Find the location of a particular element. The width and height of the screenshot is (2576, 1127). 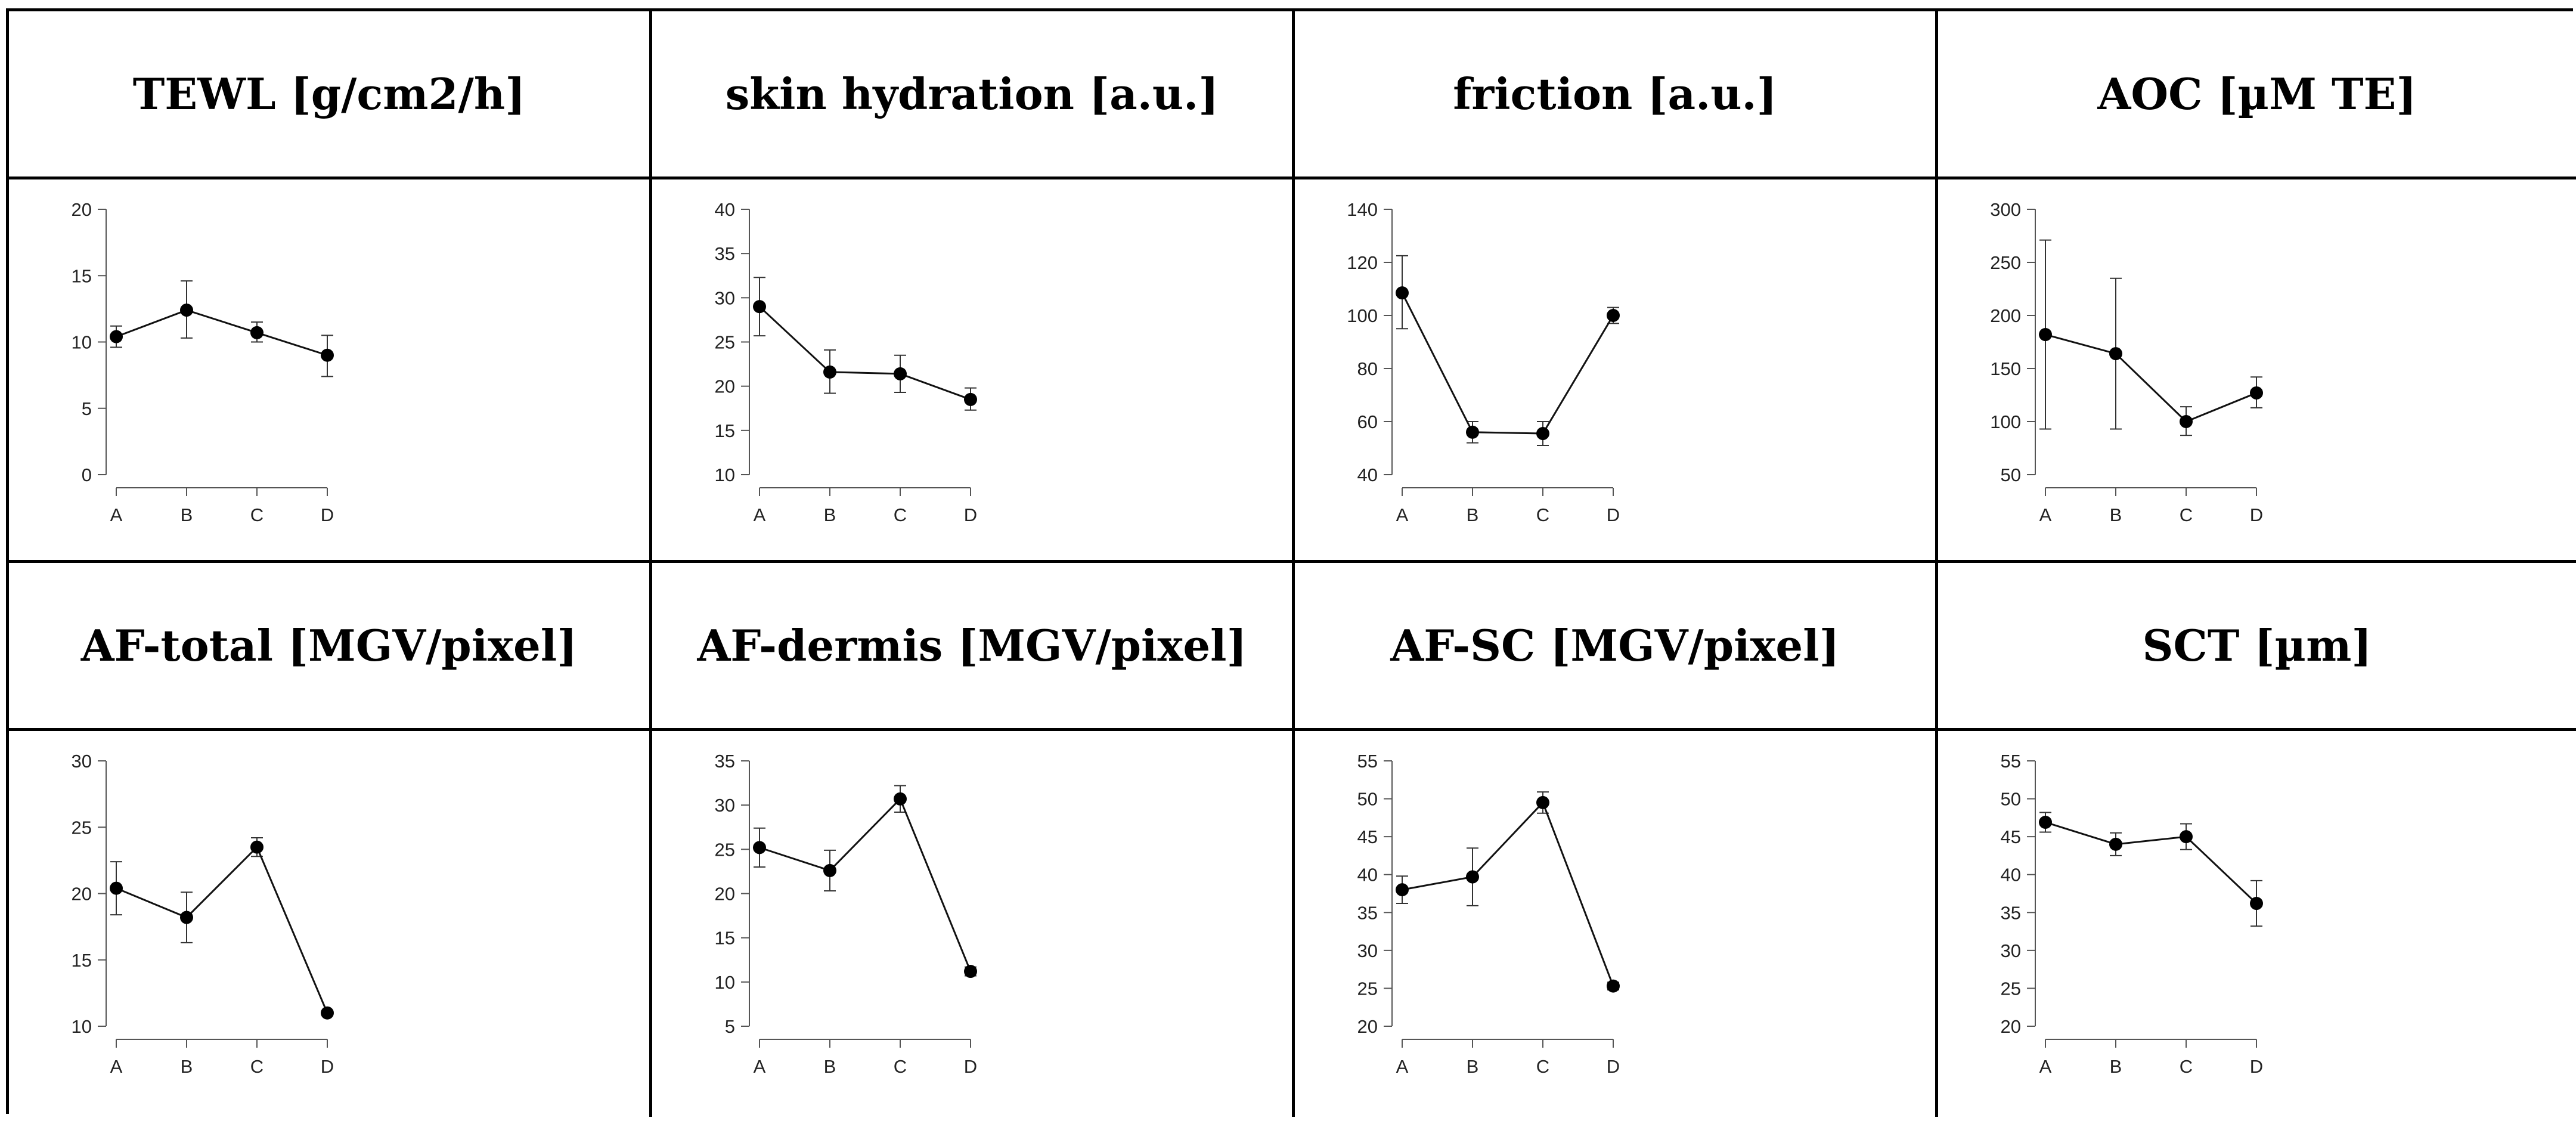

panel-title-cell: AOC [µM TE] is located at coordinates (2257, 95).